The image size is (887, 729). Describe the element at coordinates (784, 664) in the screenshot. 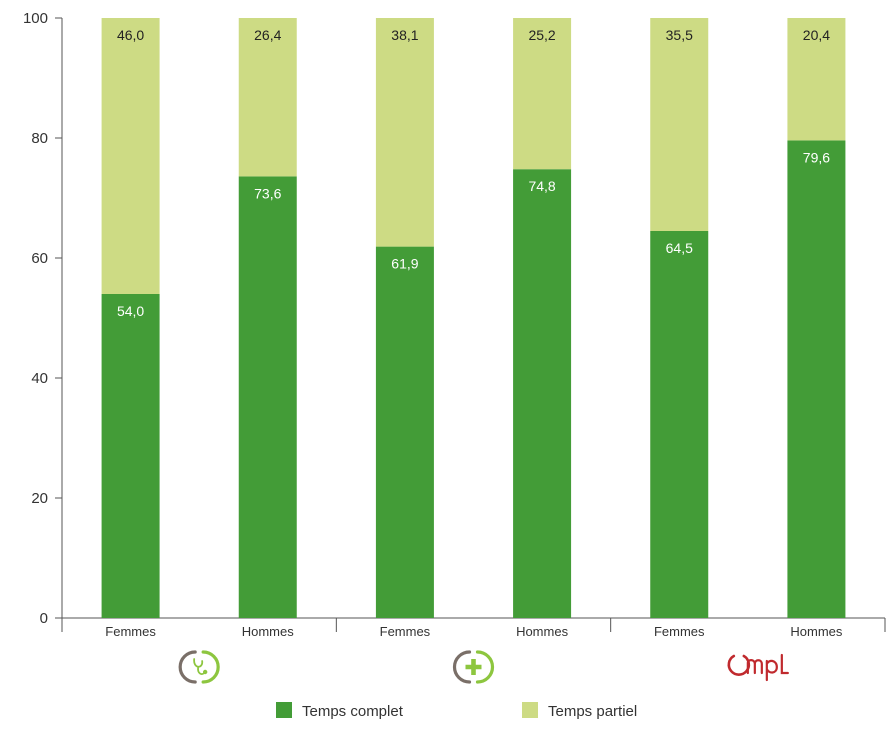

I see `ompl-logo-l` at that location.